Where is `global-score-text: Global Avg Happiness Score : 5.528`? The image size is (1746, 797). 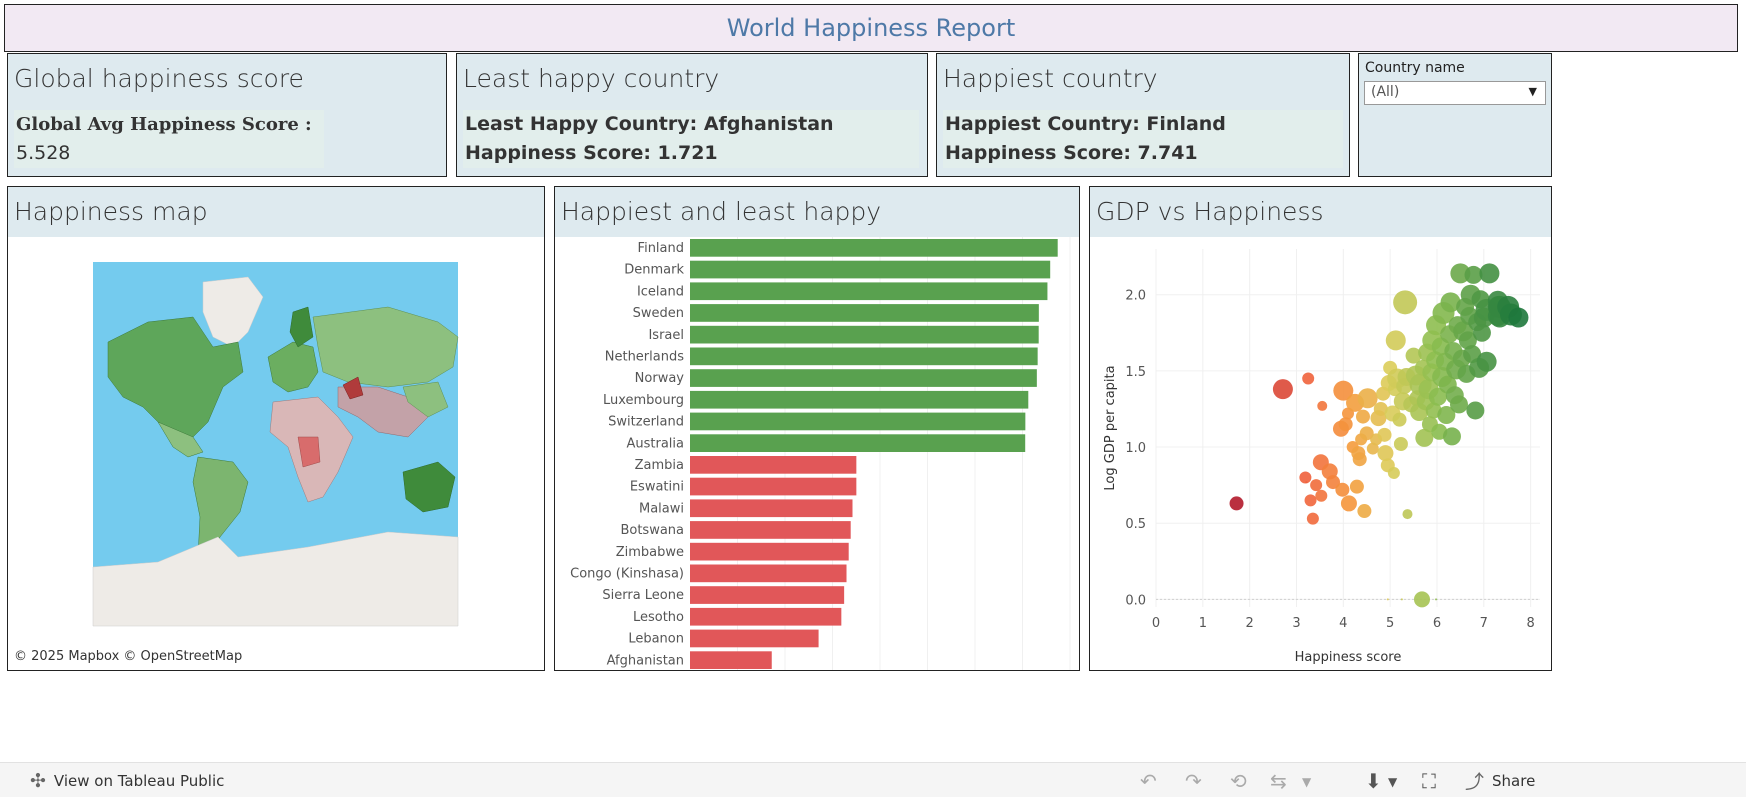 global-score-text: Global Avg Happiness Score : 5.528 is located at coordinates (169, 139).